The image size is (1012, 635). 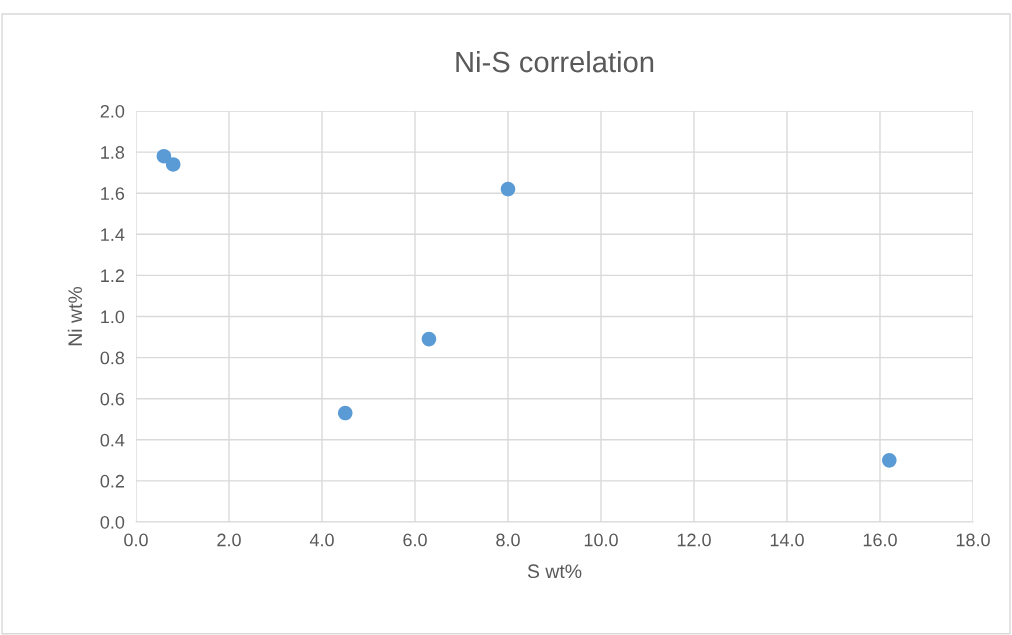 I want to click on x-tick-label: 0.0, so click(x=136, y=540).